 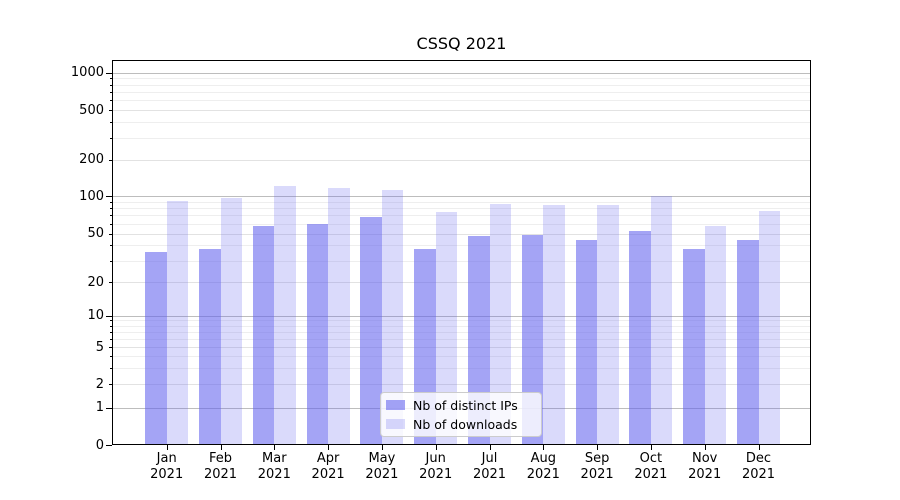 I want to click on bar-downloads-feb, so click(x=231, y=321).